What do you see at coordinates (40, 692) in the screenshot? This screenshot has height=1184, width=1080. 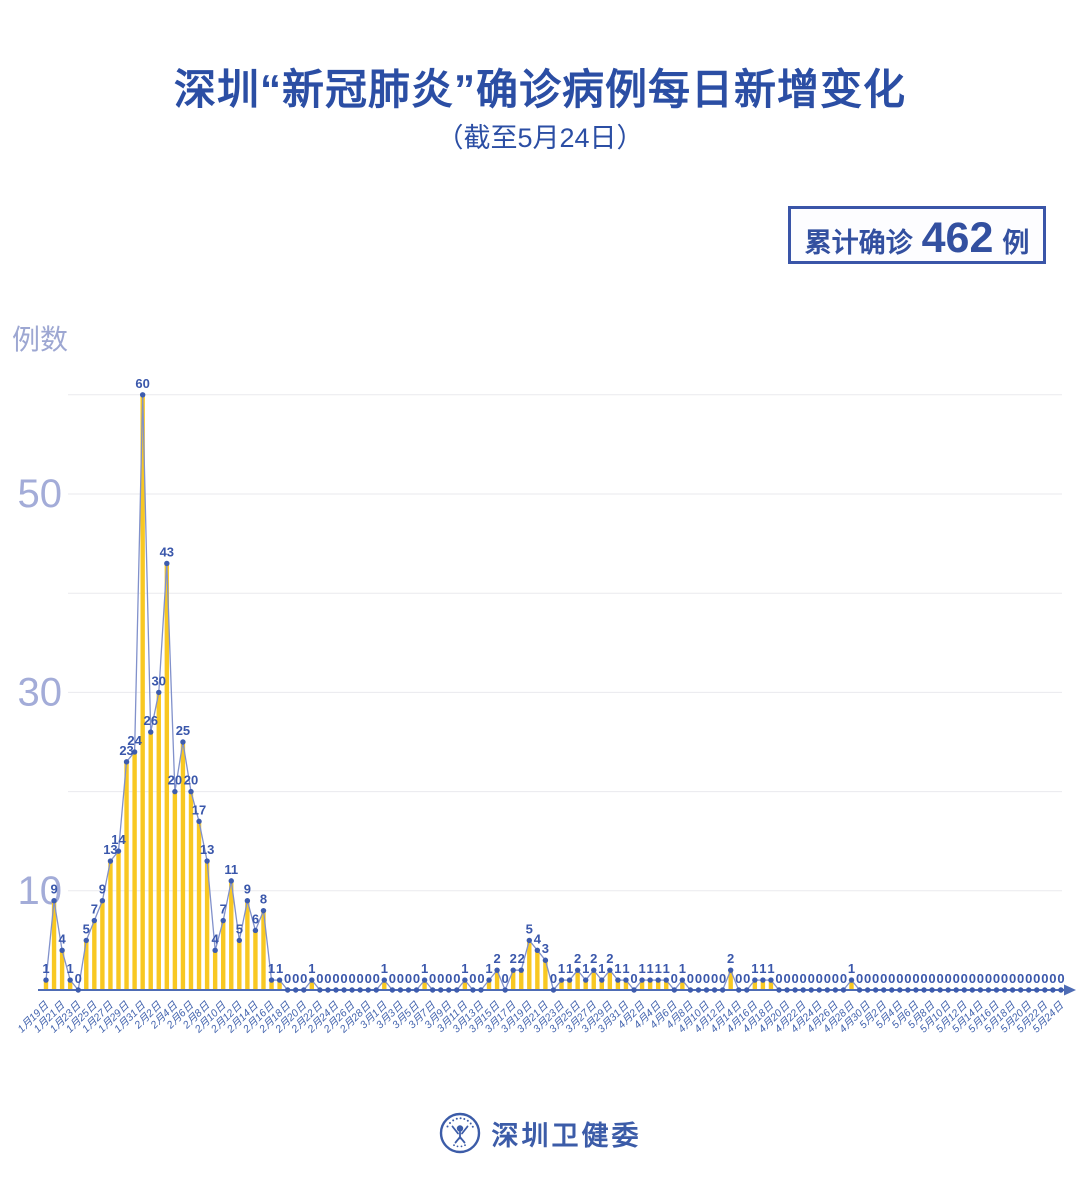 I see `y-tick-label: 30` at bounding box center [40, 692].